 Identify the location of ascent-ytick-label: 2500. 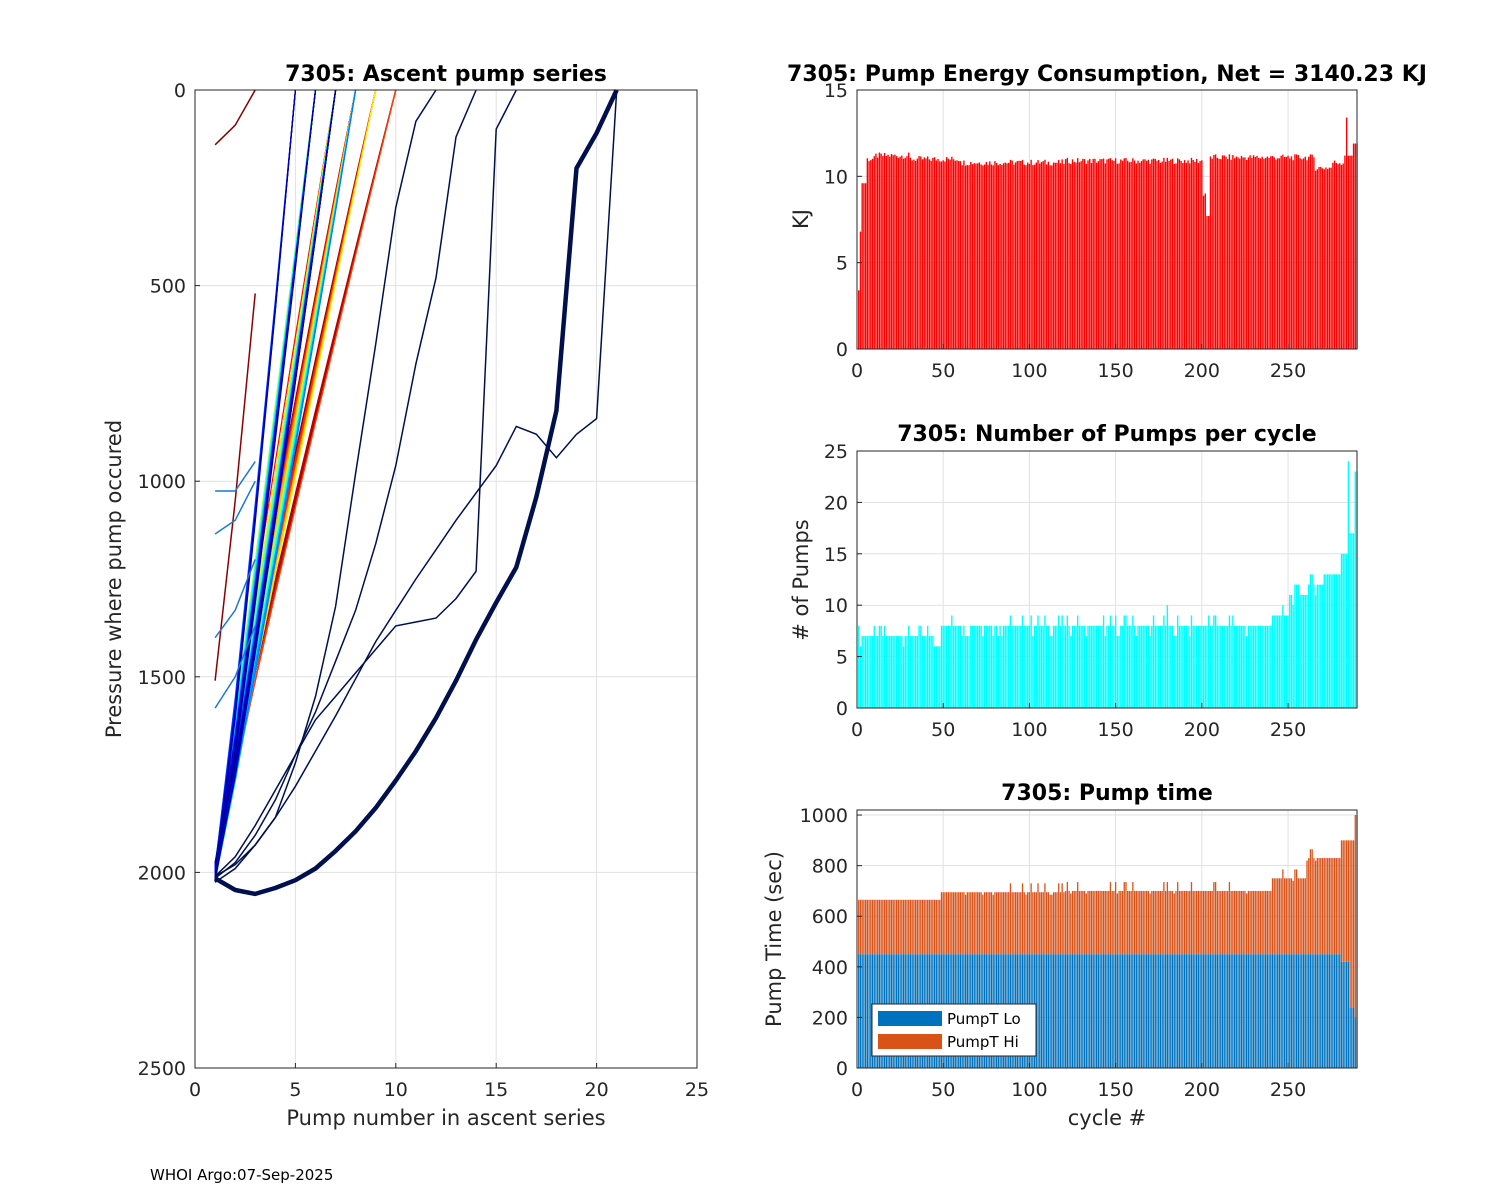
(162, 1069).